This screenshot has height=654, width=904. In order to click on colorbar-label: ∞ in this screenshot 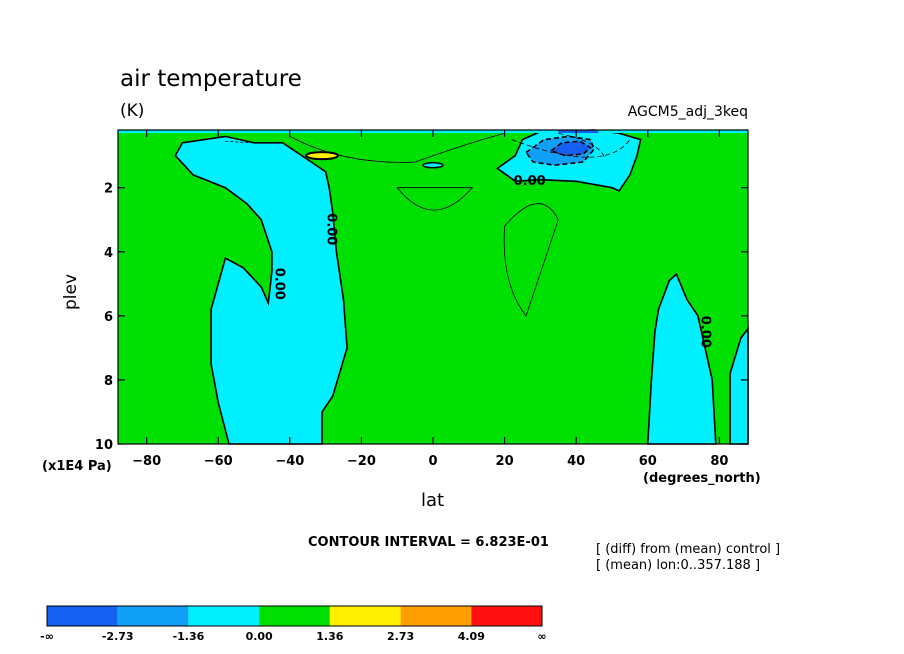, I will do `click(541, 636)`.